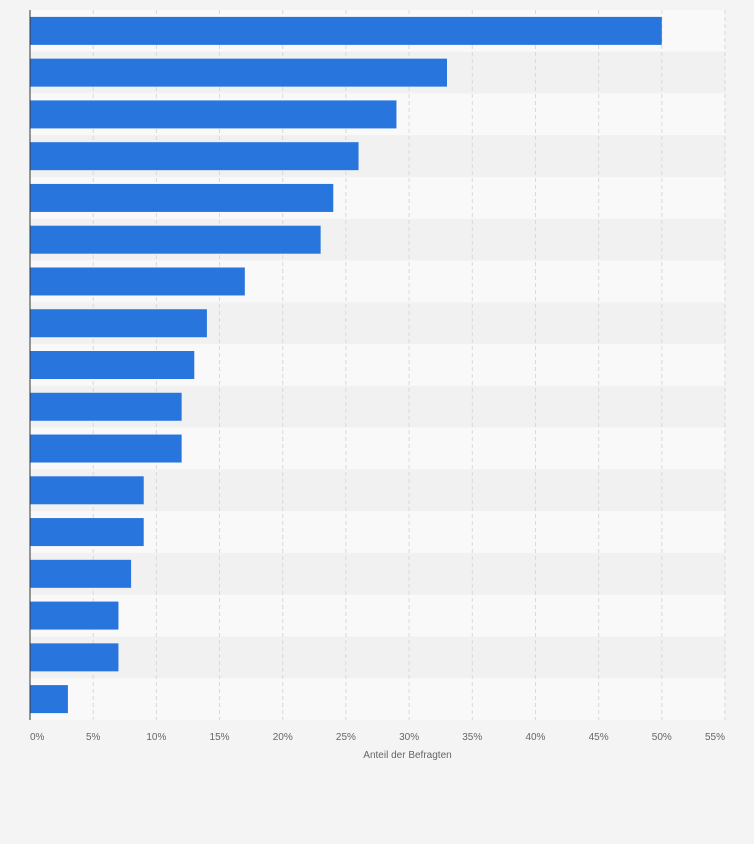  What do you see at coordinates (472, 737) in the screenshot?
I see `x-tick-label: 35%` at bounding box center [472, 737].